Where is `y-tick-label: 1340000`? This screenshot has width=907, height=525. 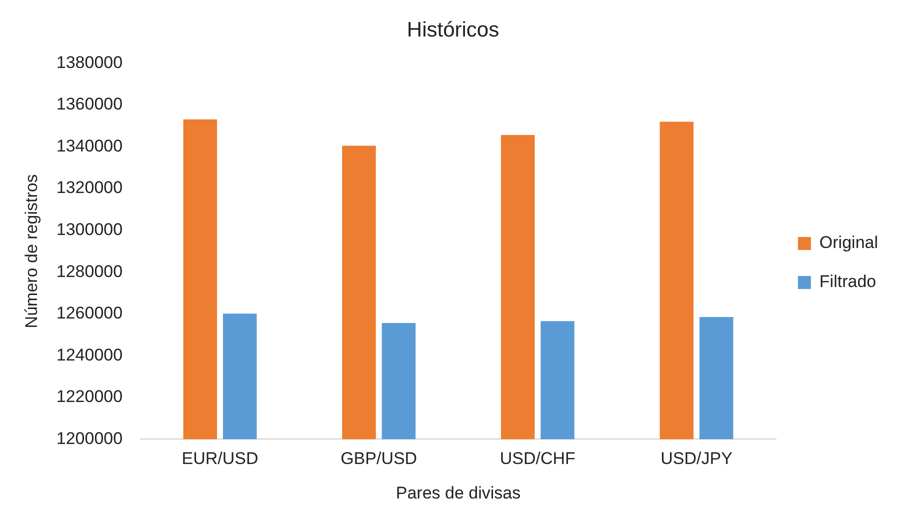 y-tick-label: 1340000 is located at coordinates (89, 146).